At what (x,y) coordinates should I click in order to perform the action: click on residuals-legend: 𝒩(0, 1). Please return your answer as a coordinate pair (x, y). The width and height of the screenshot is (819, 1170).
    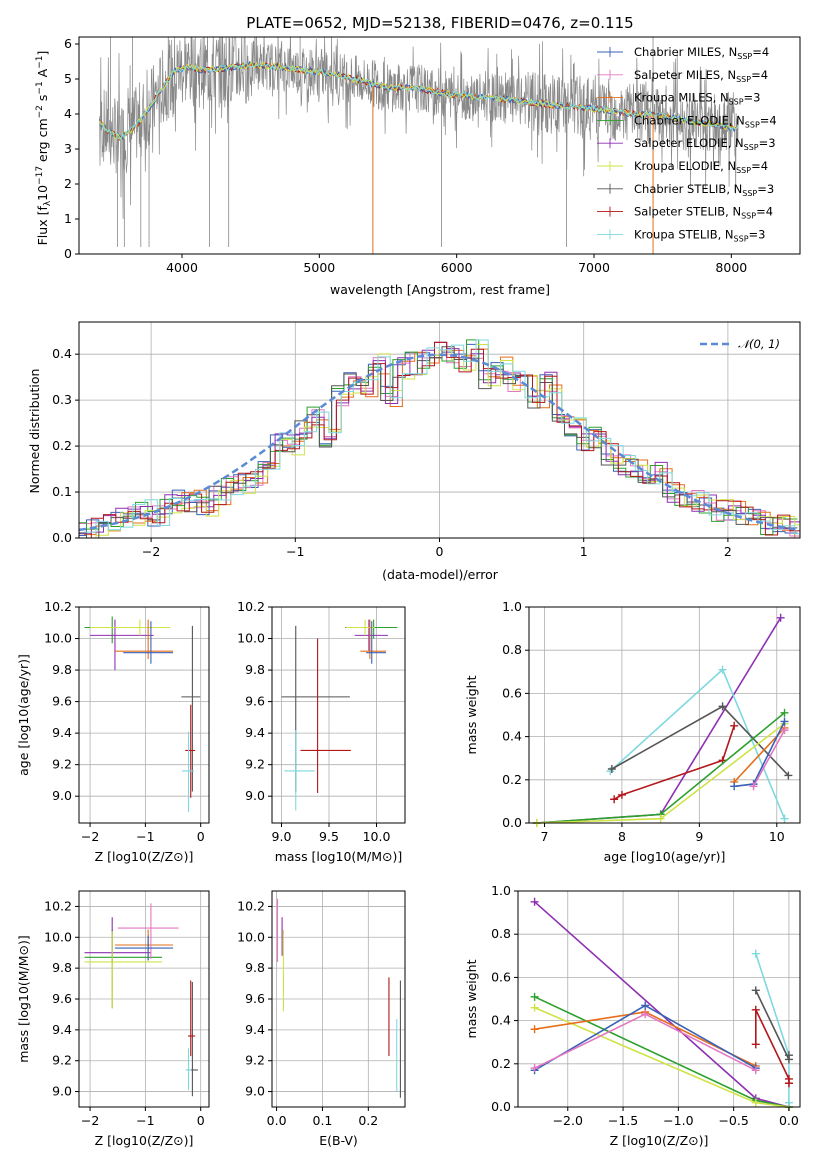
    Looking at the image, I should click on (740, 344).